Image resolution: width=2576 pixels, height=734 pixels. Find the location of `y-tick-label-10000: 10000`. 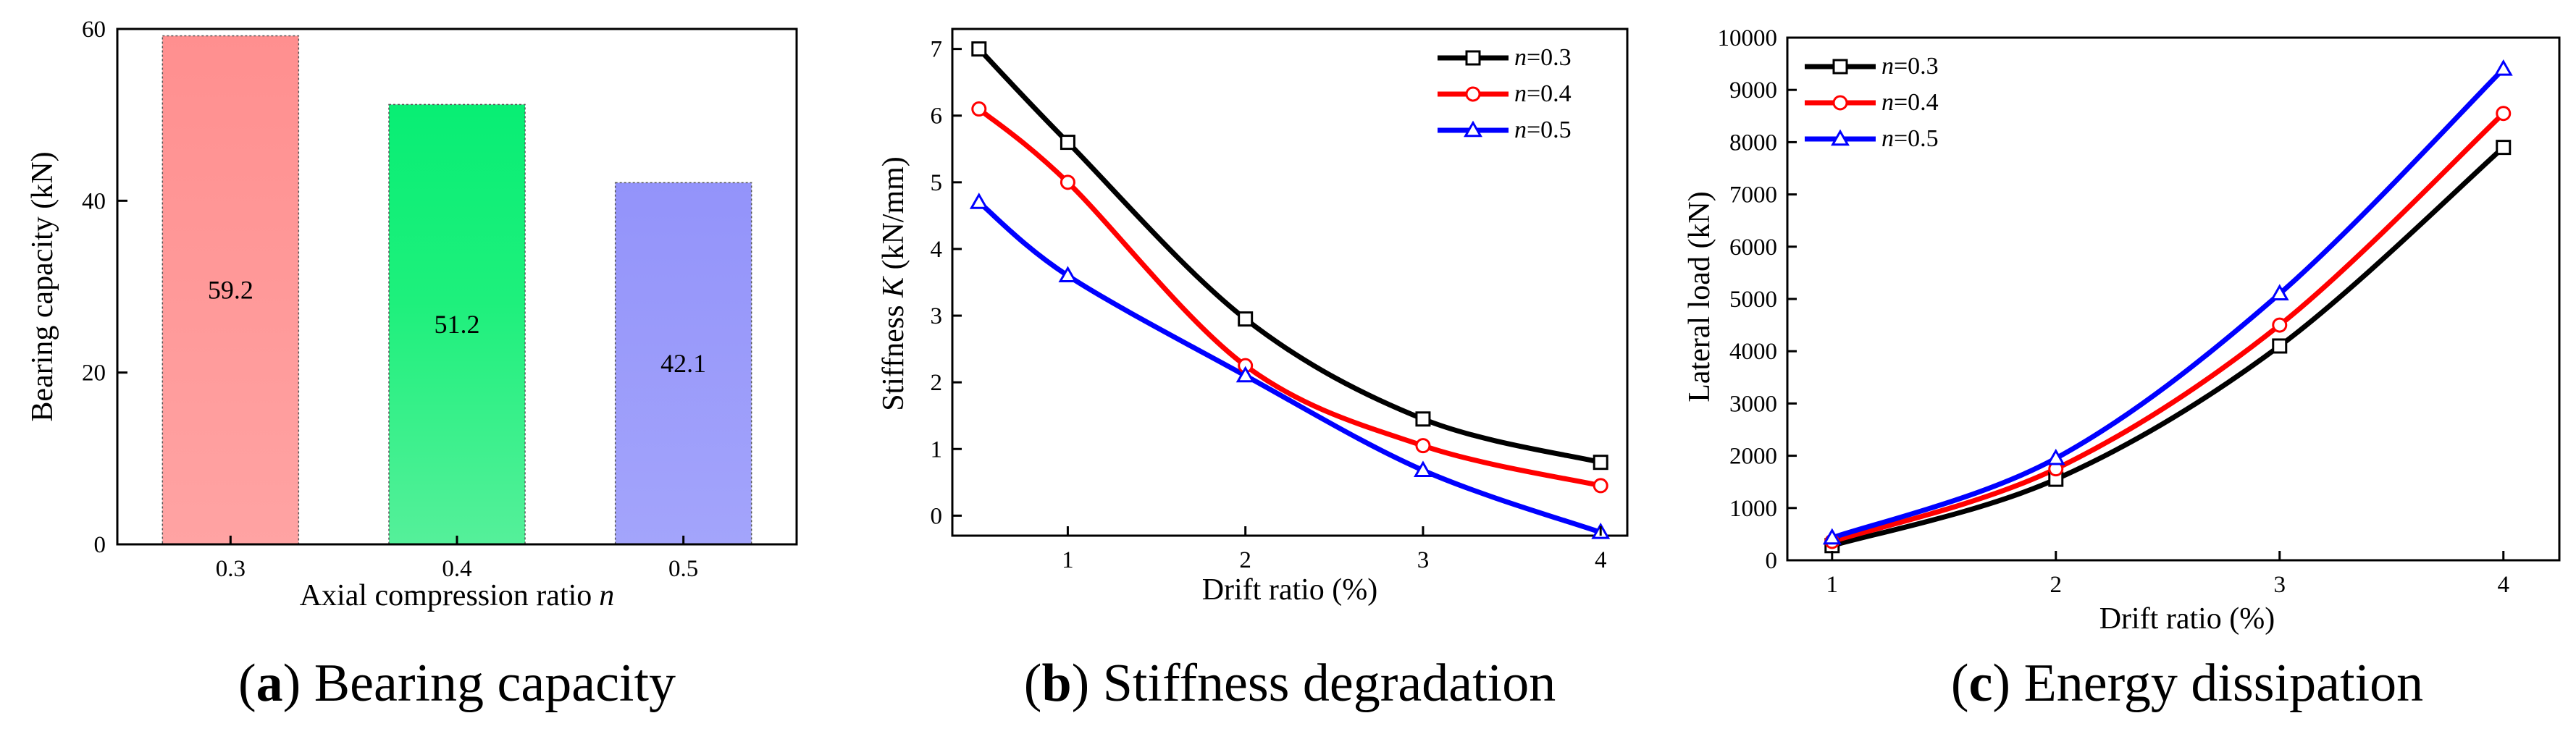

y-tick-label-10000: 10000 is located at coordinates (1748, 38).